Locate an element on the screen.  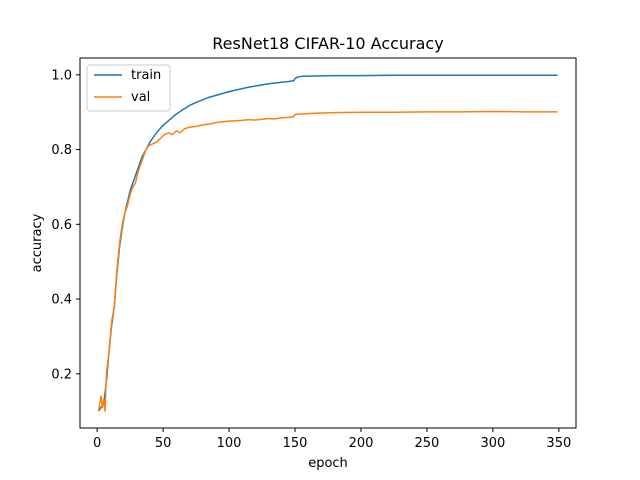
x-tick-label: 300 is located at coordinates (492, 443).